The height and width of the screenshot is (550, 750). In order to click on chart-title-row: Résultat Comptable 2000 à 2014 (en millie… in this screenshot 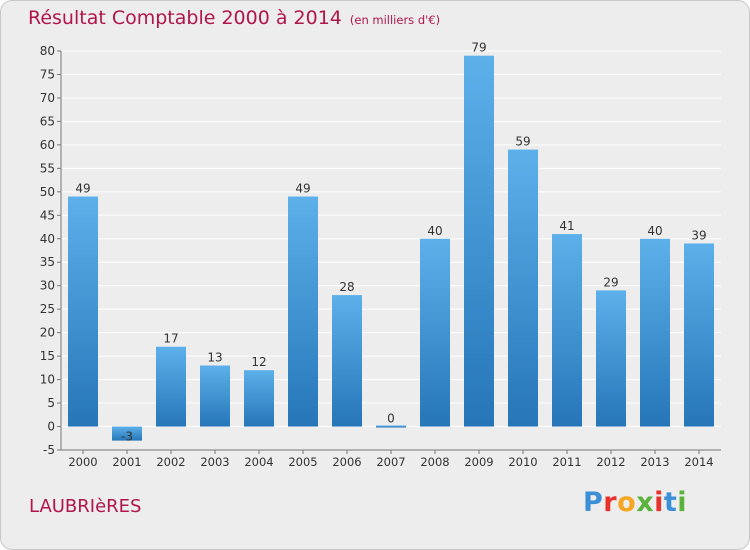, I will do `click(234, 18)`.